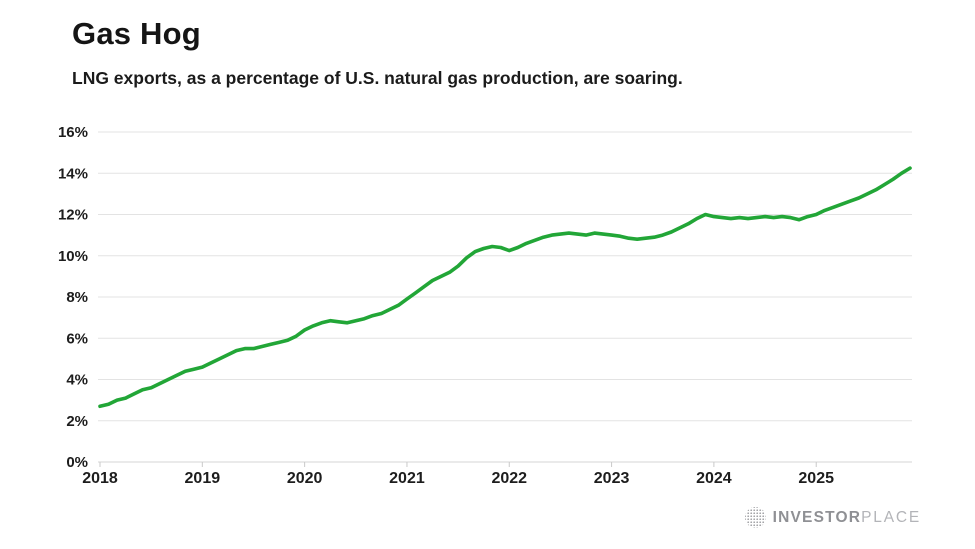  Describe the element at coordinates (891, 517) in the screenshot. I see `brand-text-place: PLACE` at that location.